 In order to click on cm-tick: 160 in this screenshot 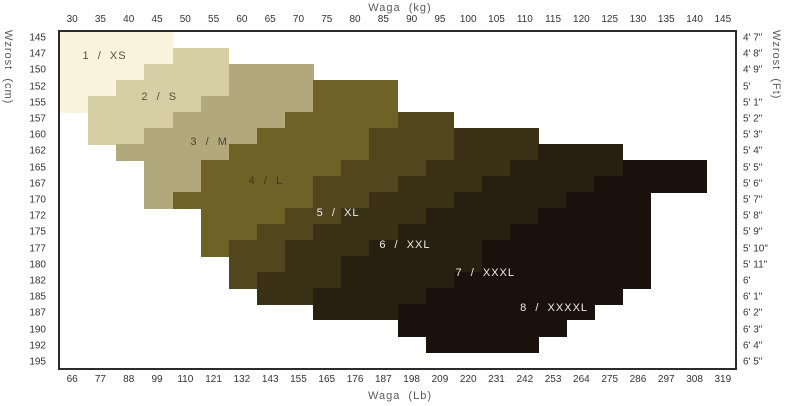, I will do `click(37, 135)`.